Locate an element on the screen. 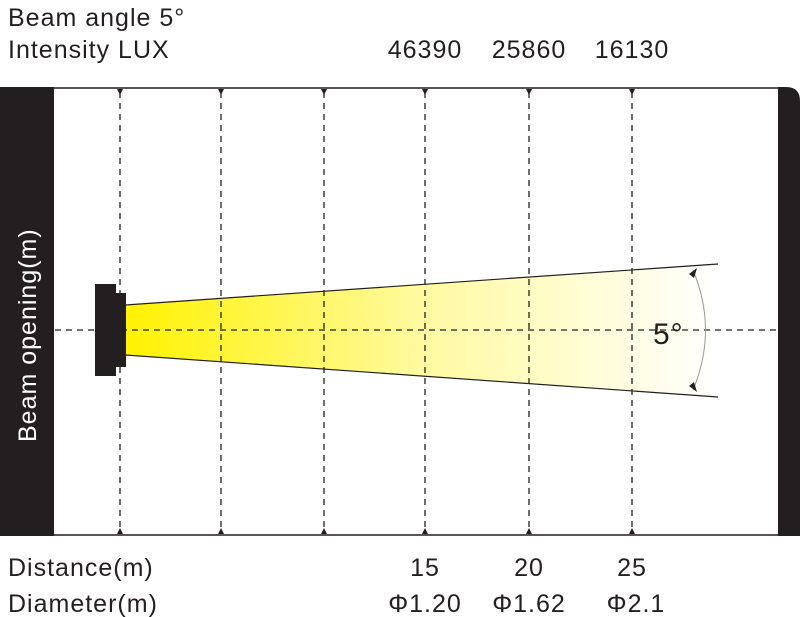 This screenshot has height=617, width=800. lux-value: 46390 is located at coordinates (425, 50).